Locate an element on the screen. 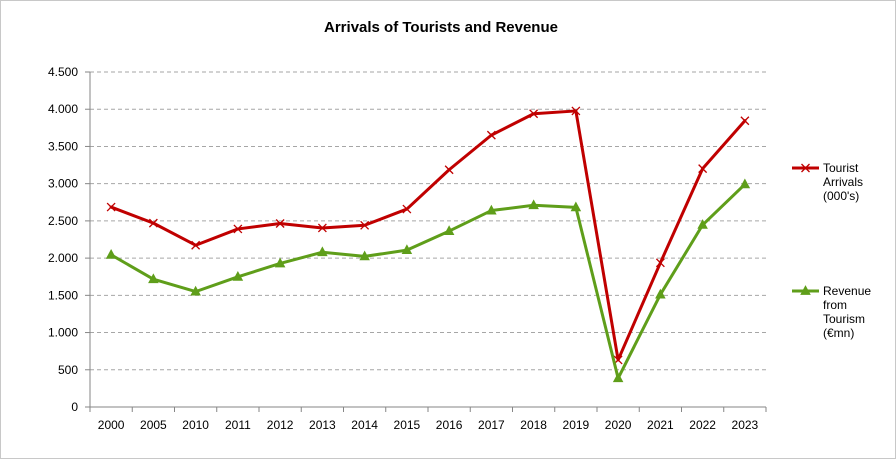  legend-label-tourism-revenue: (€mn) is located at coordinates (838, 333).